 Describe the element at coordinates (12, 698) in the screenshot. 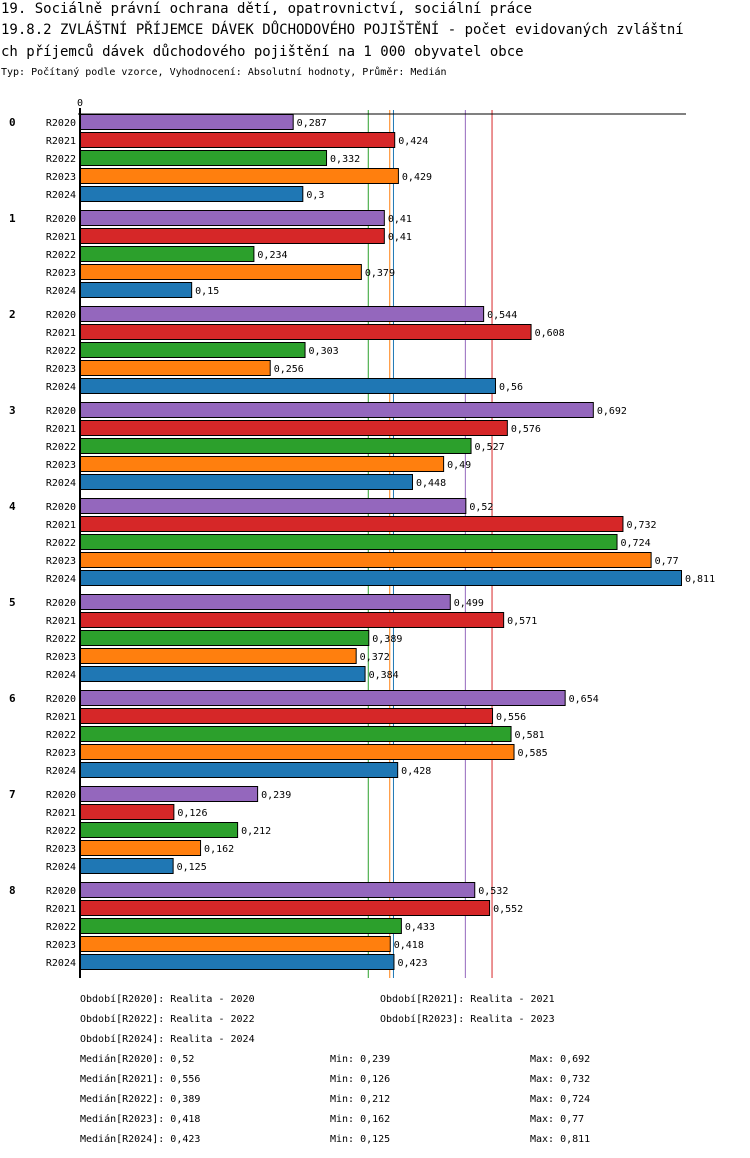

I see `category-label: 6` at that location.